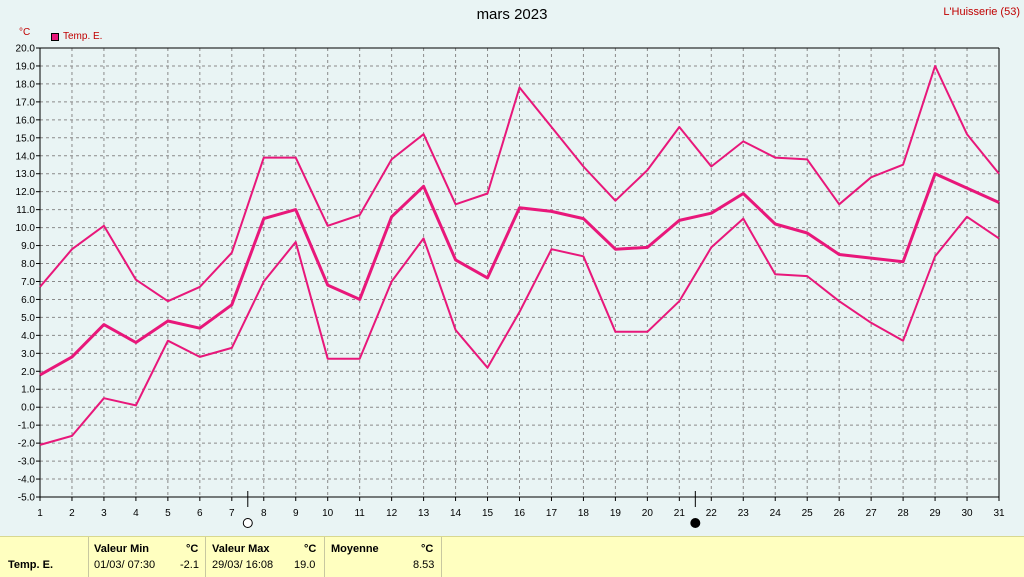 This screenshot has height=577, width=1024. Describe the element at coordinates (28, 282) in the screenshot. I see `y-tick-label: 7.0` at that location.